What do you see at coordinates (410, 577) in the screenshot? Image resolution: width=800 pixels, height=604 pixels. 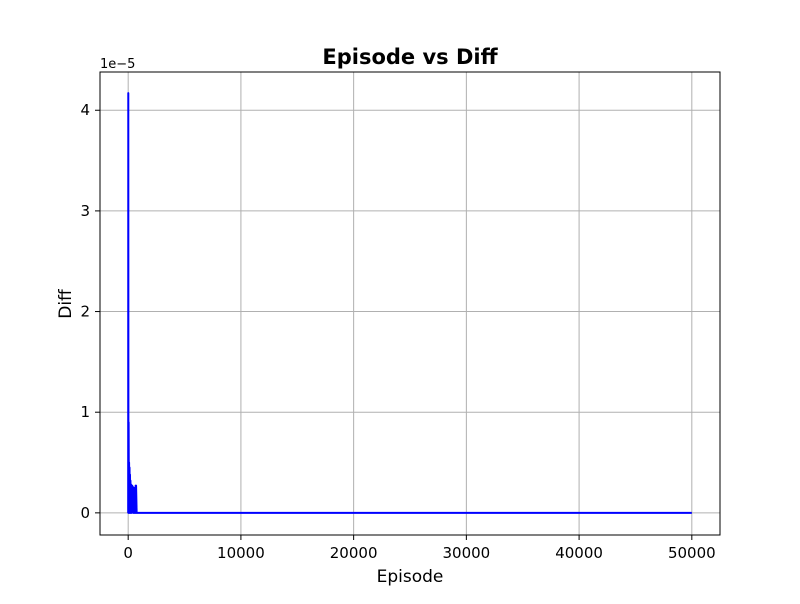 I see `x-axis-label: Episode` at bounding box center [410, 577].